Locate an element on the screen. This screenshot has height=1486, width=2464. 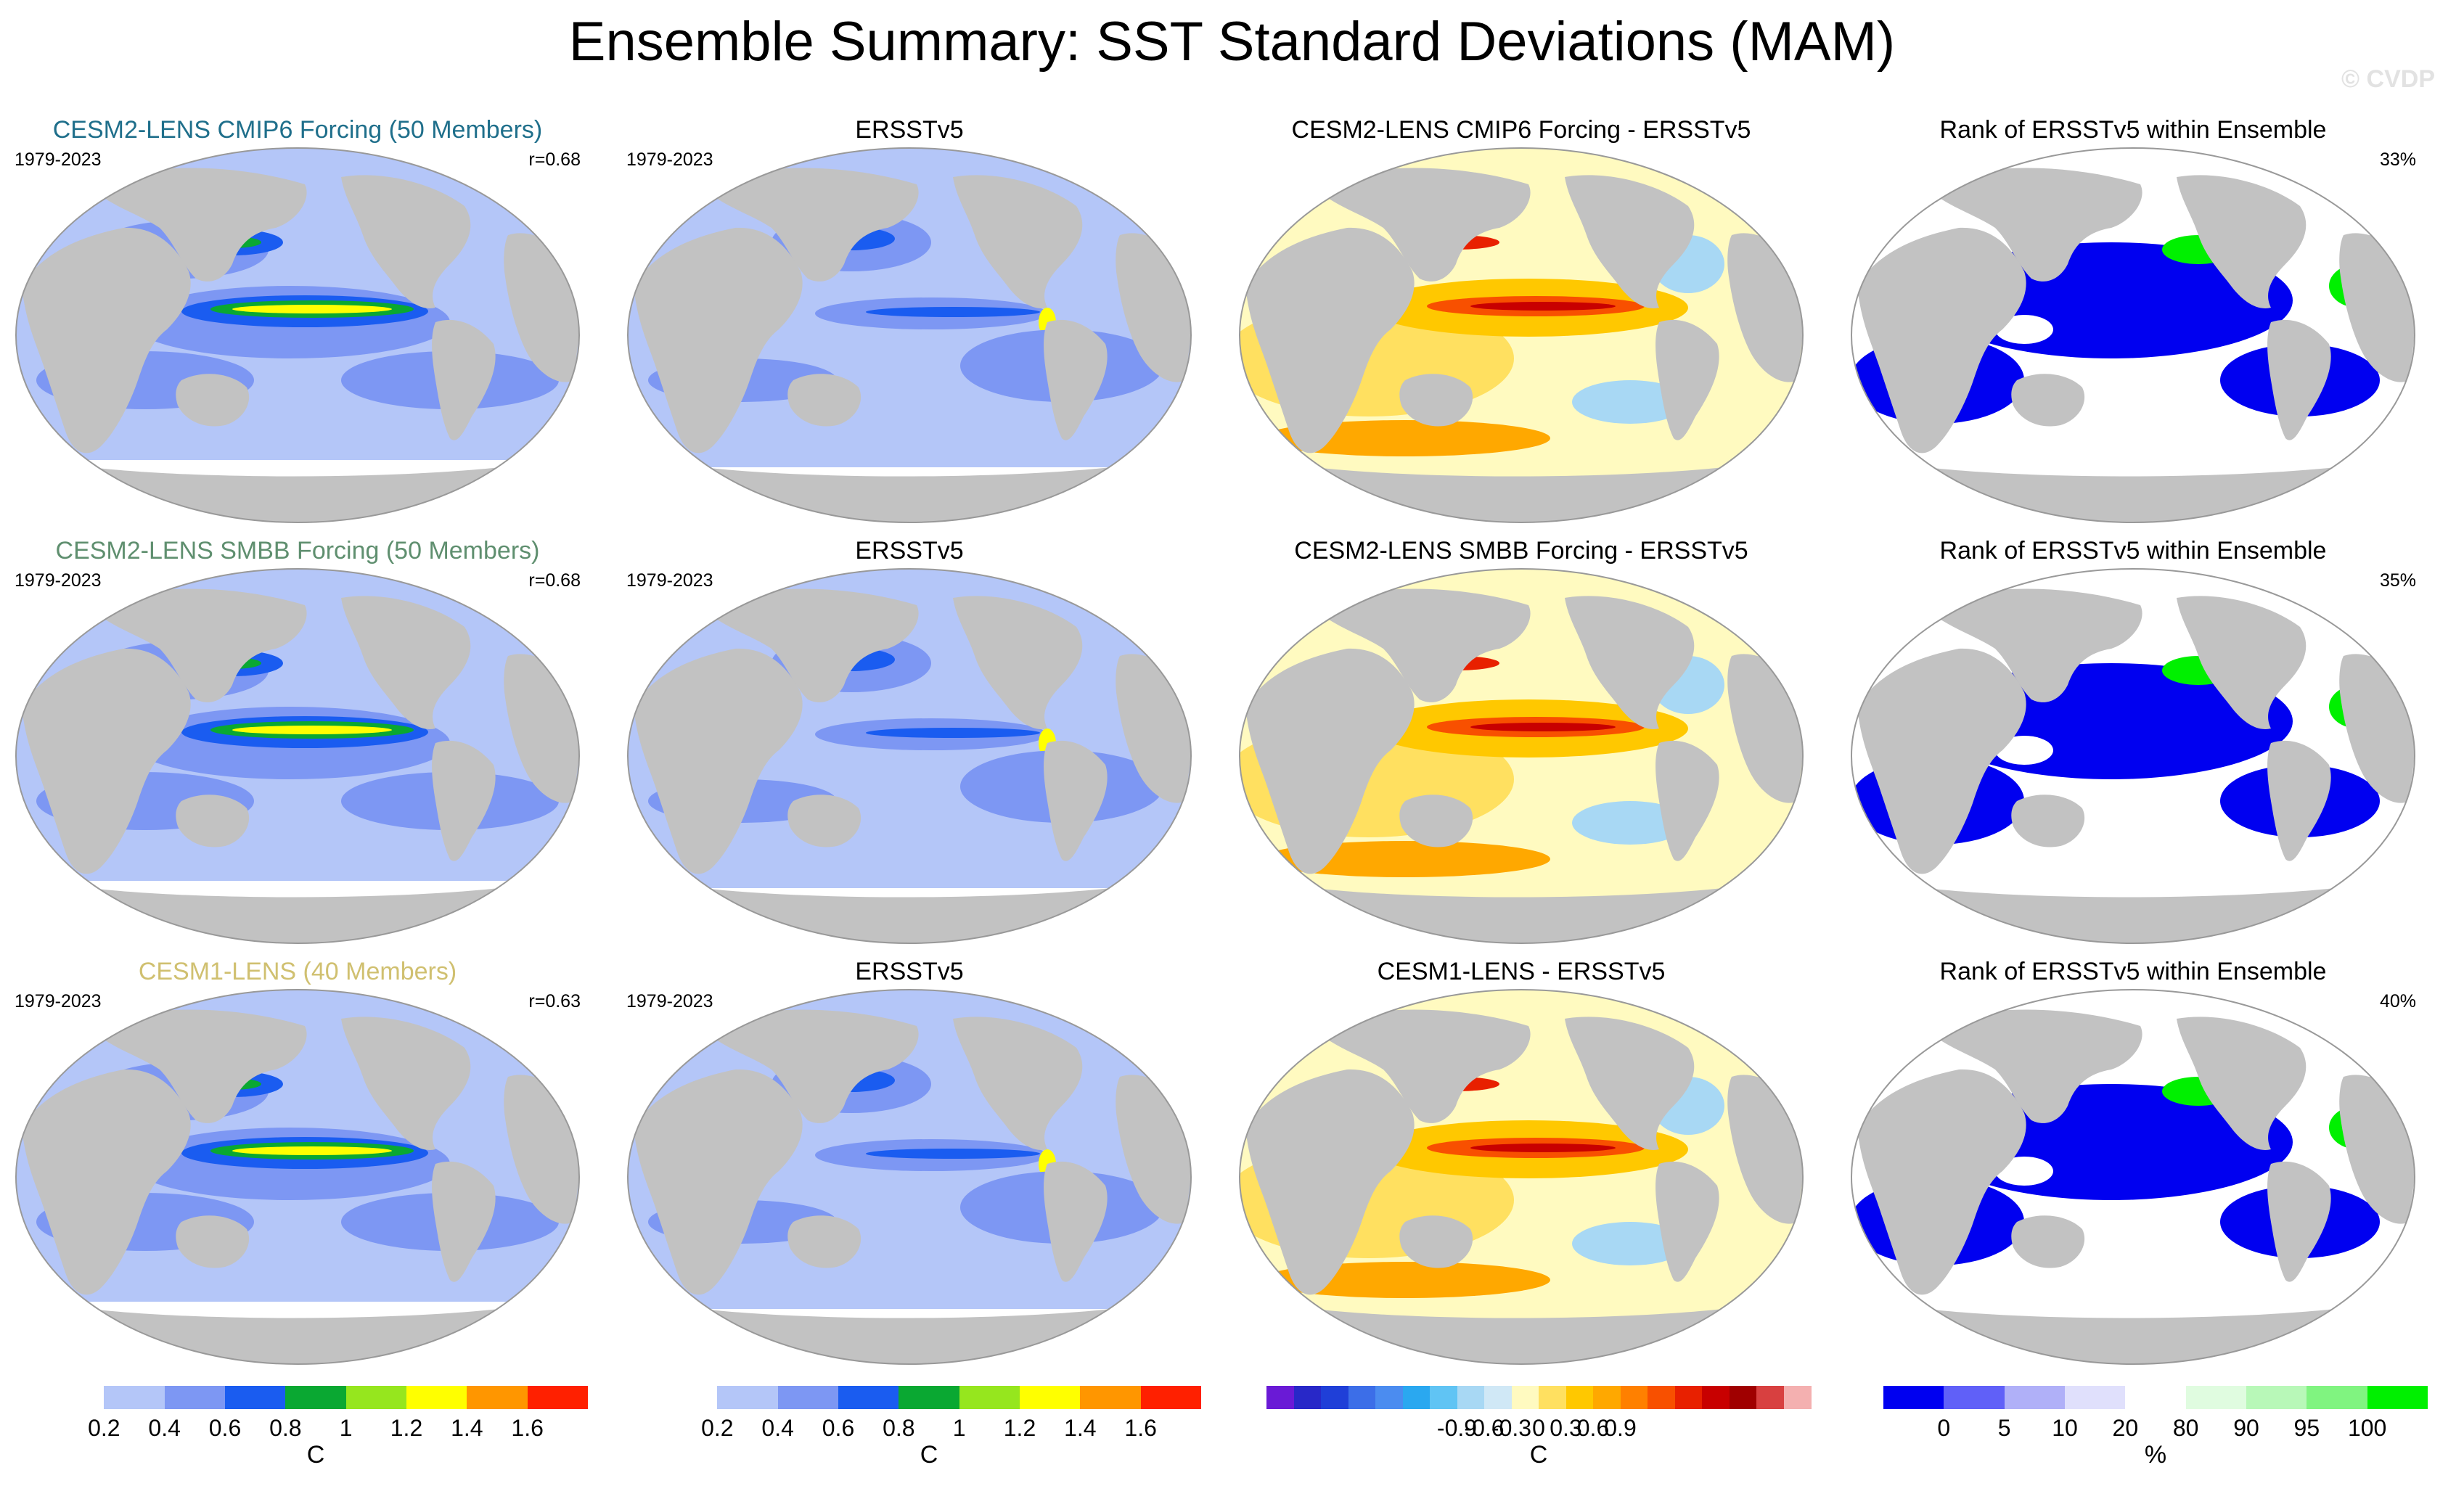
panel-rank-row2: Rank of ERSSTv5 within Ensemble 35% is located at coordinates (2133, 744).